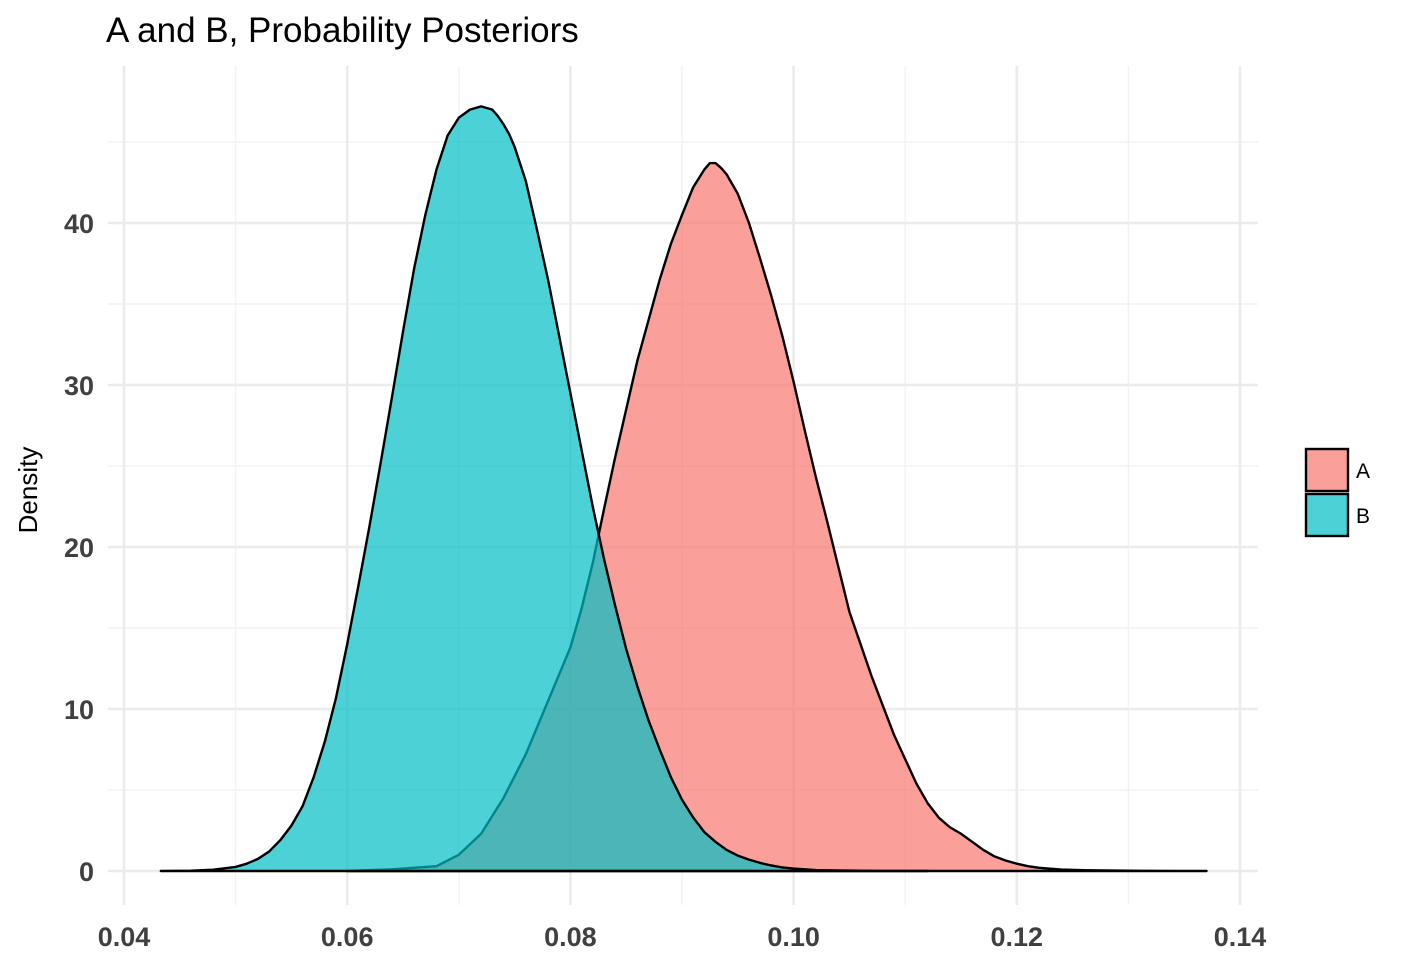 Image resolution: width=1401 pixels, height=960 pixels. What do you see at coordinates (86, 872) in the screenshot?
I see `y-tick-label: 0` at bounding box center [86, 872].